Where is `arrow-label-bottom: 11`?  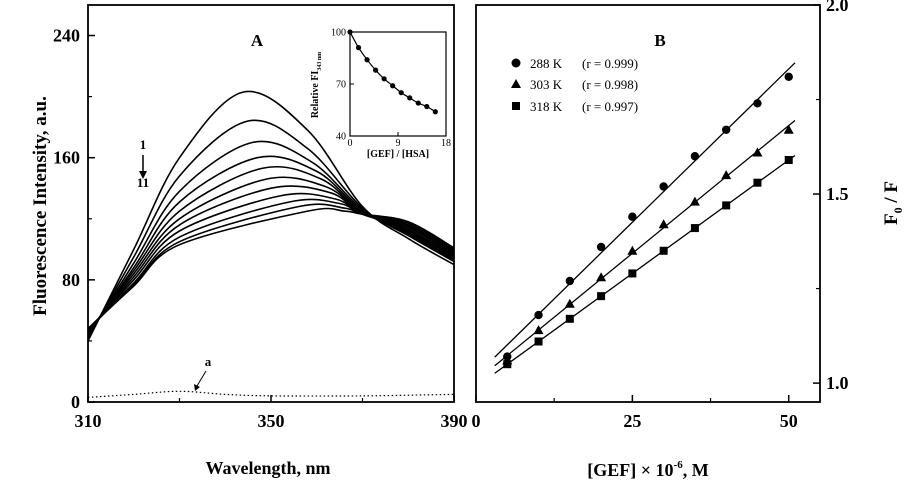
arrow-label-bottom: 11 is located at coordinates (143, 182).